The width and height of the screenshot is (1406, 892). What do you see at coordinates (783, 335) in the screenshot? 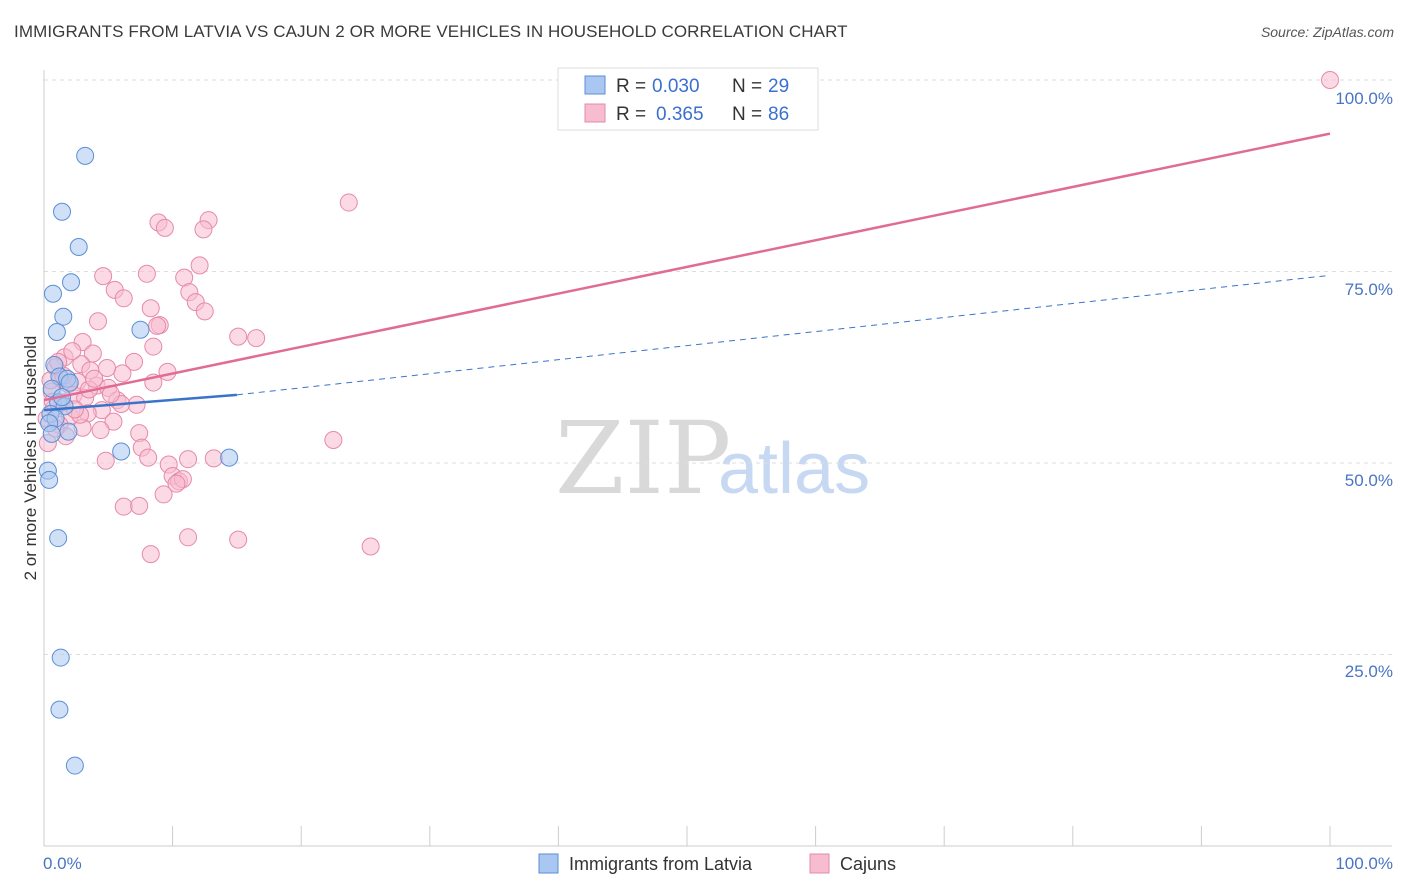
I see `latvia-trend-line-dashed` at bounding box center [783, 335].